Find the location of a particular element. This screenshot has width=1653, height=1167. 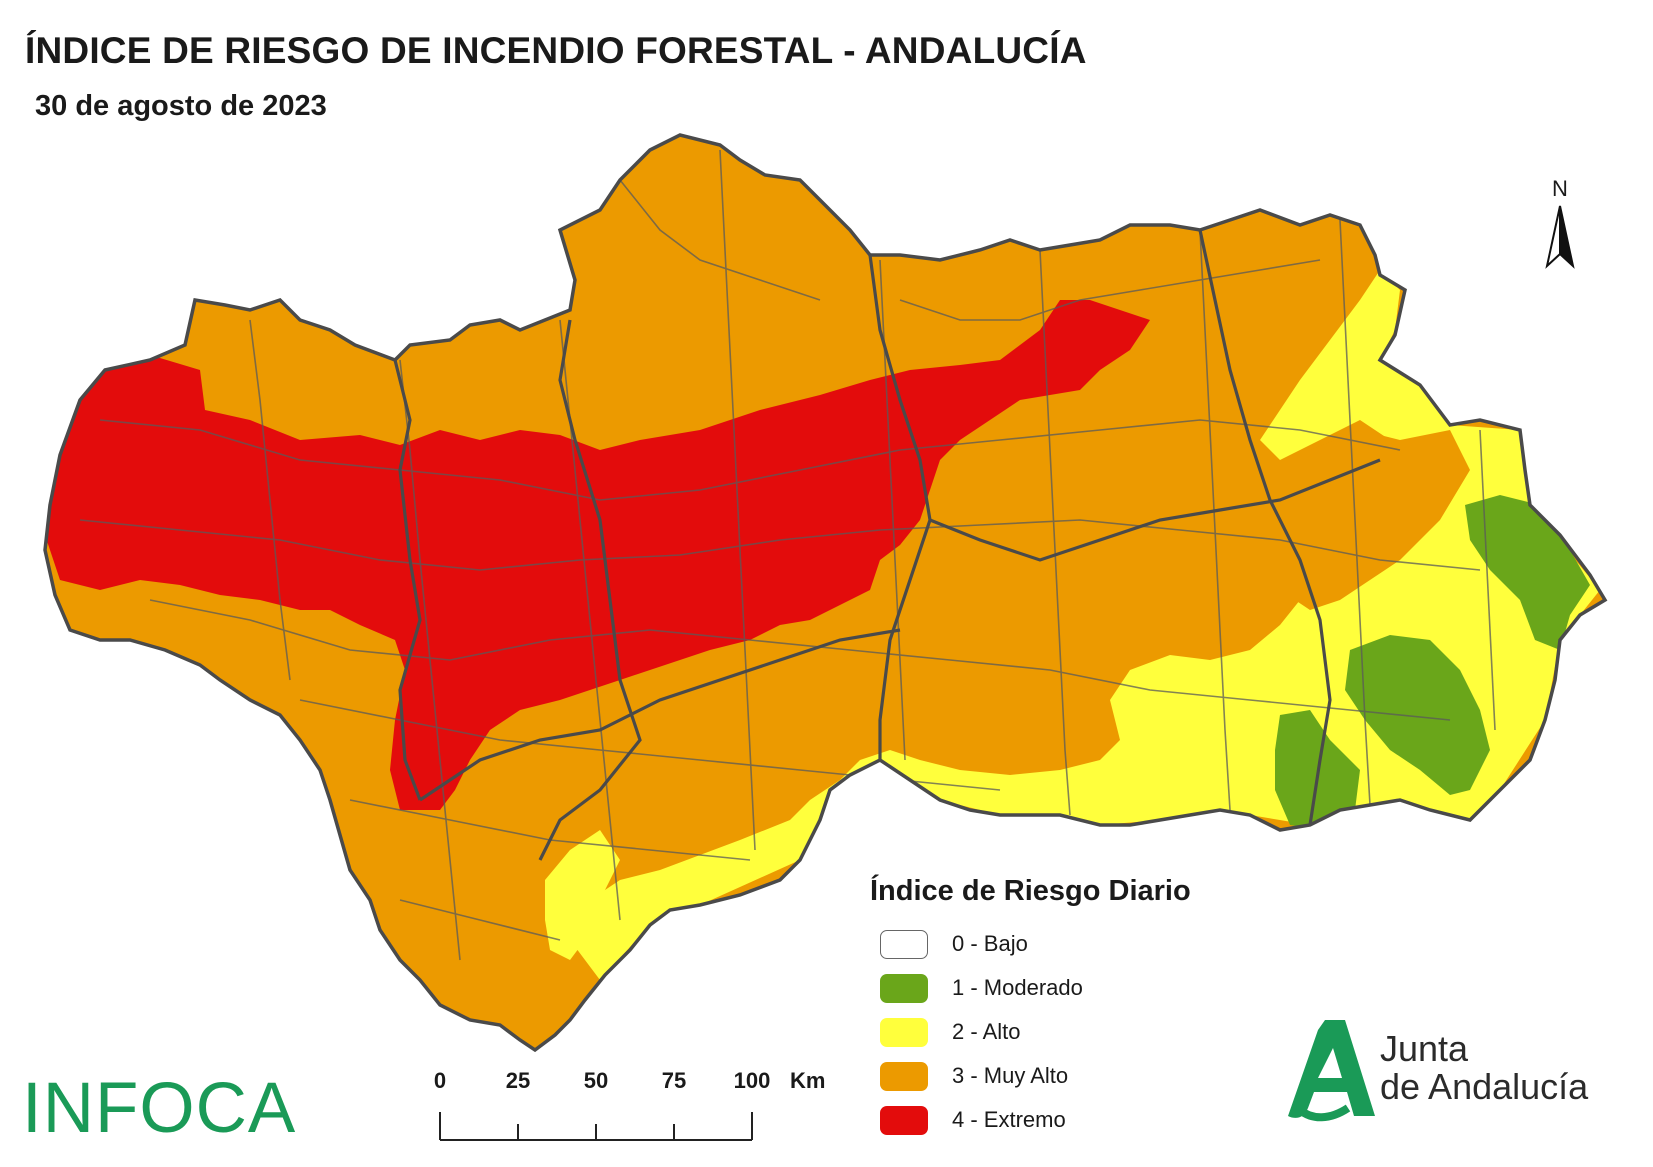

scale-bar: 0 25 50 75 100 Km is located at coordinates (630, 1108).